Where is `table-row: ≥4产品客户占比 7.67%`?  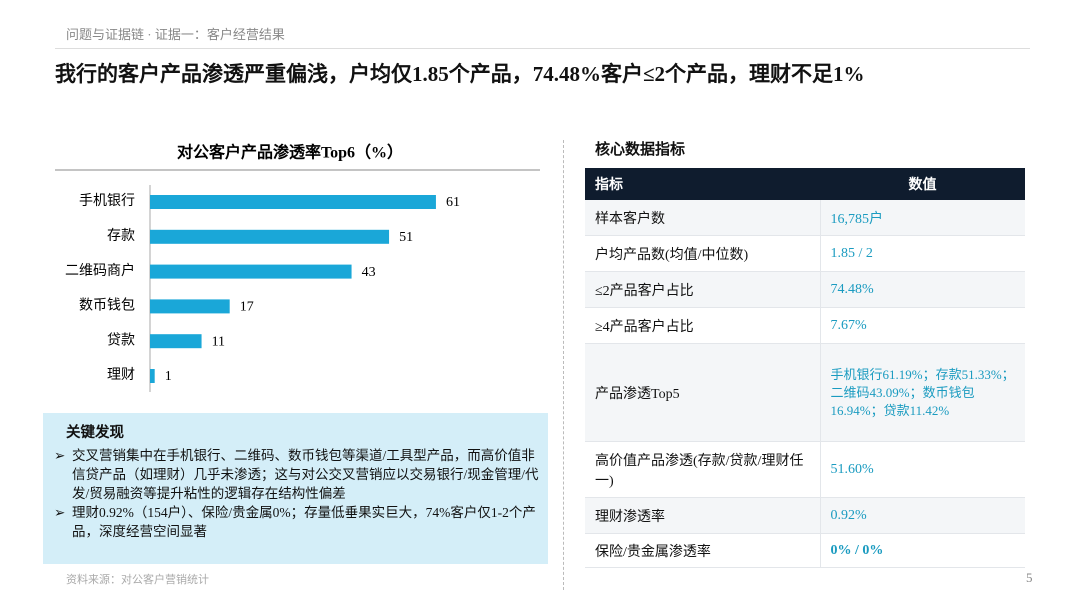 table-row: ≥4产品客户占比 7.67% is located at coordinates (805, 325).